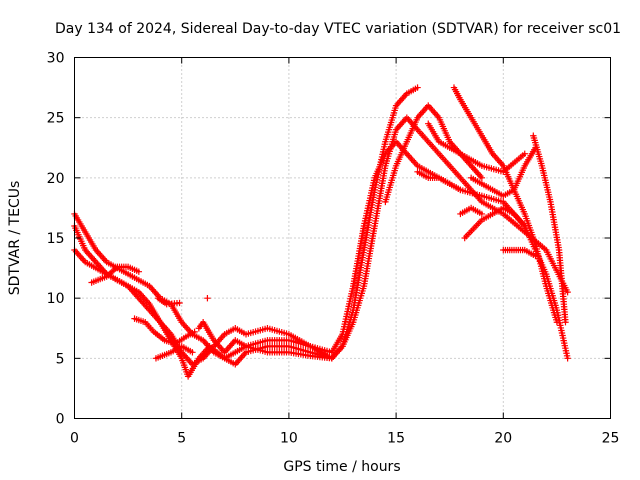 The image size is (640, 480). I want to click on series-track-k, so click(439, 181).